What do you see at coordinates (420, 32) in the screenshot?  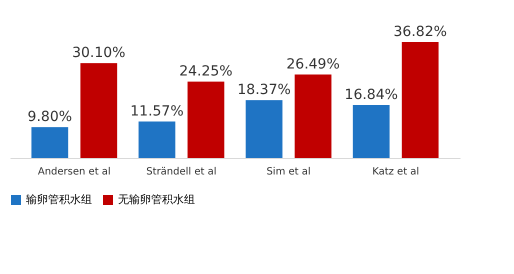 I see `data-label: 36.82%` at bounding box center [420, 32].